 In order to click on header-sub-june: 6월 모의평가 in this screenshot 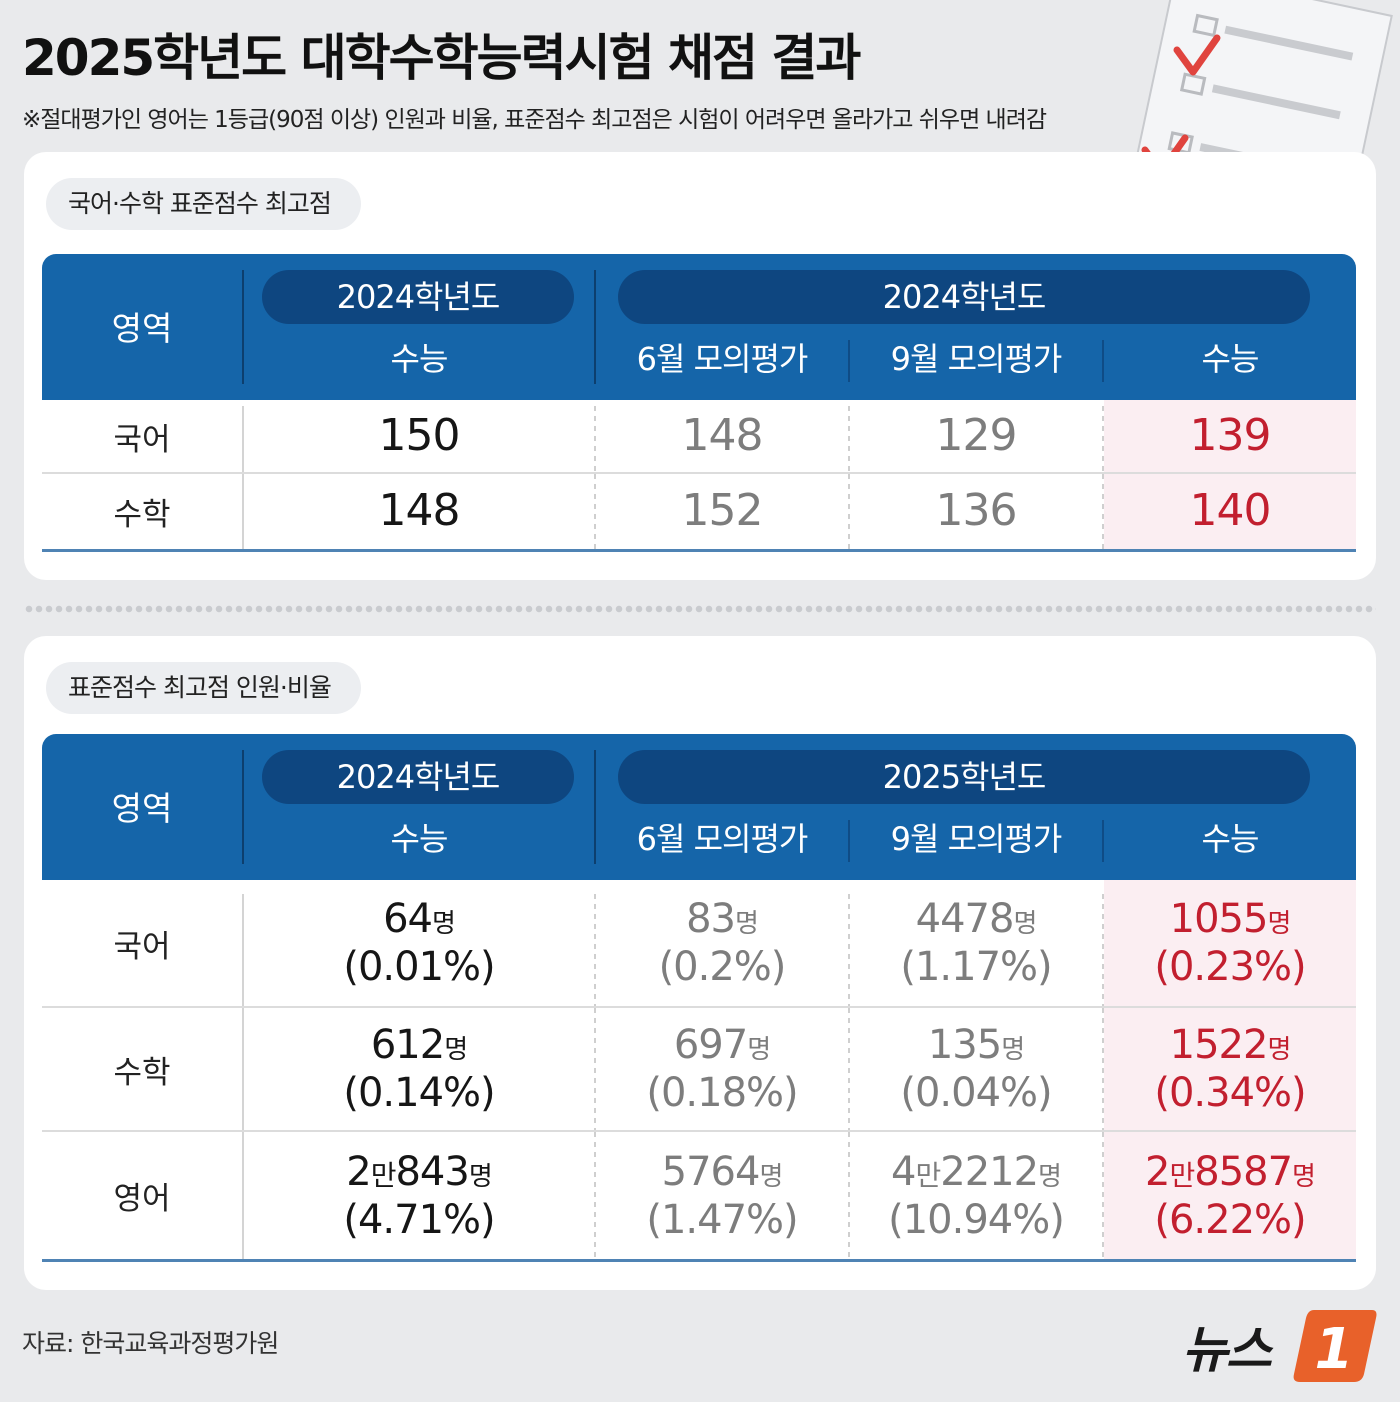, I will do `click(722, 359)`.